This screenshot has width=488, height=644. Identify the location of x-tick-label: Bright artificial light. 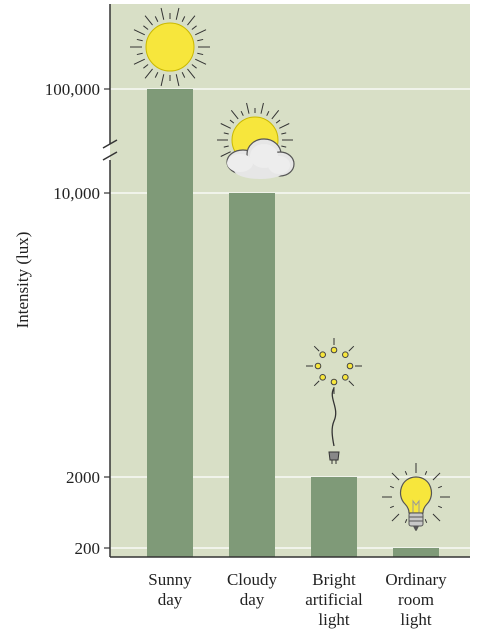
(334, 599).